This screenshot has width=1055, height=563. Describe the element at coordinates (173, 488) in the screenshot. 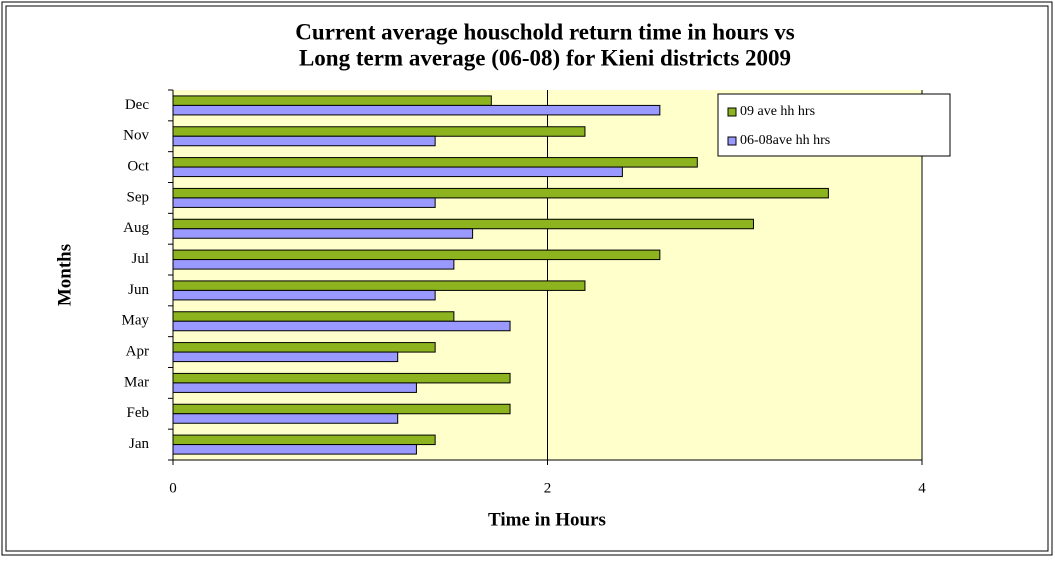

I see `x-tick-label: 0` at that location.